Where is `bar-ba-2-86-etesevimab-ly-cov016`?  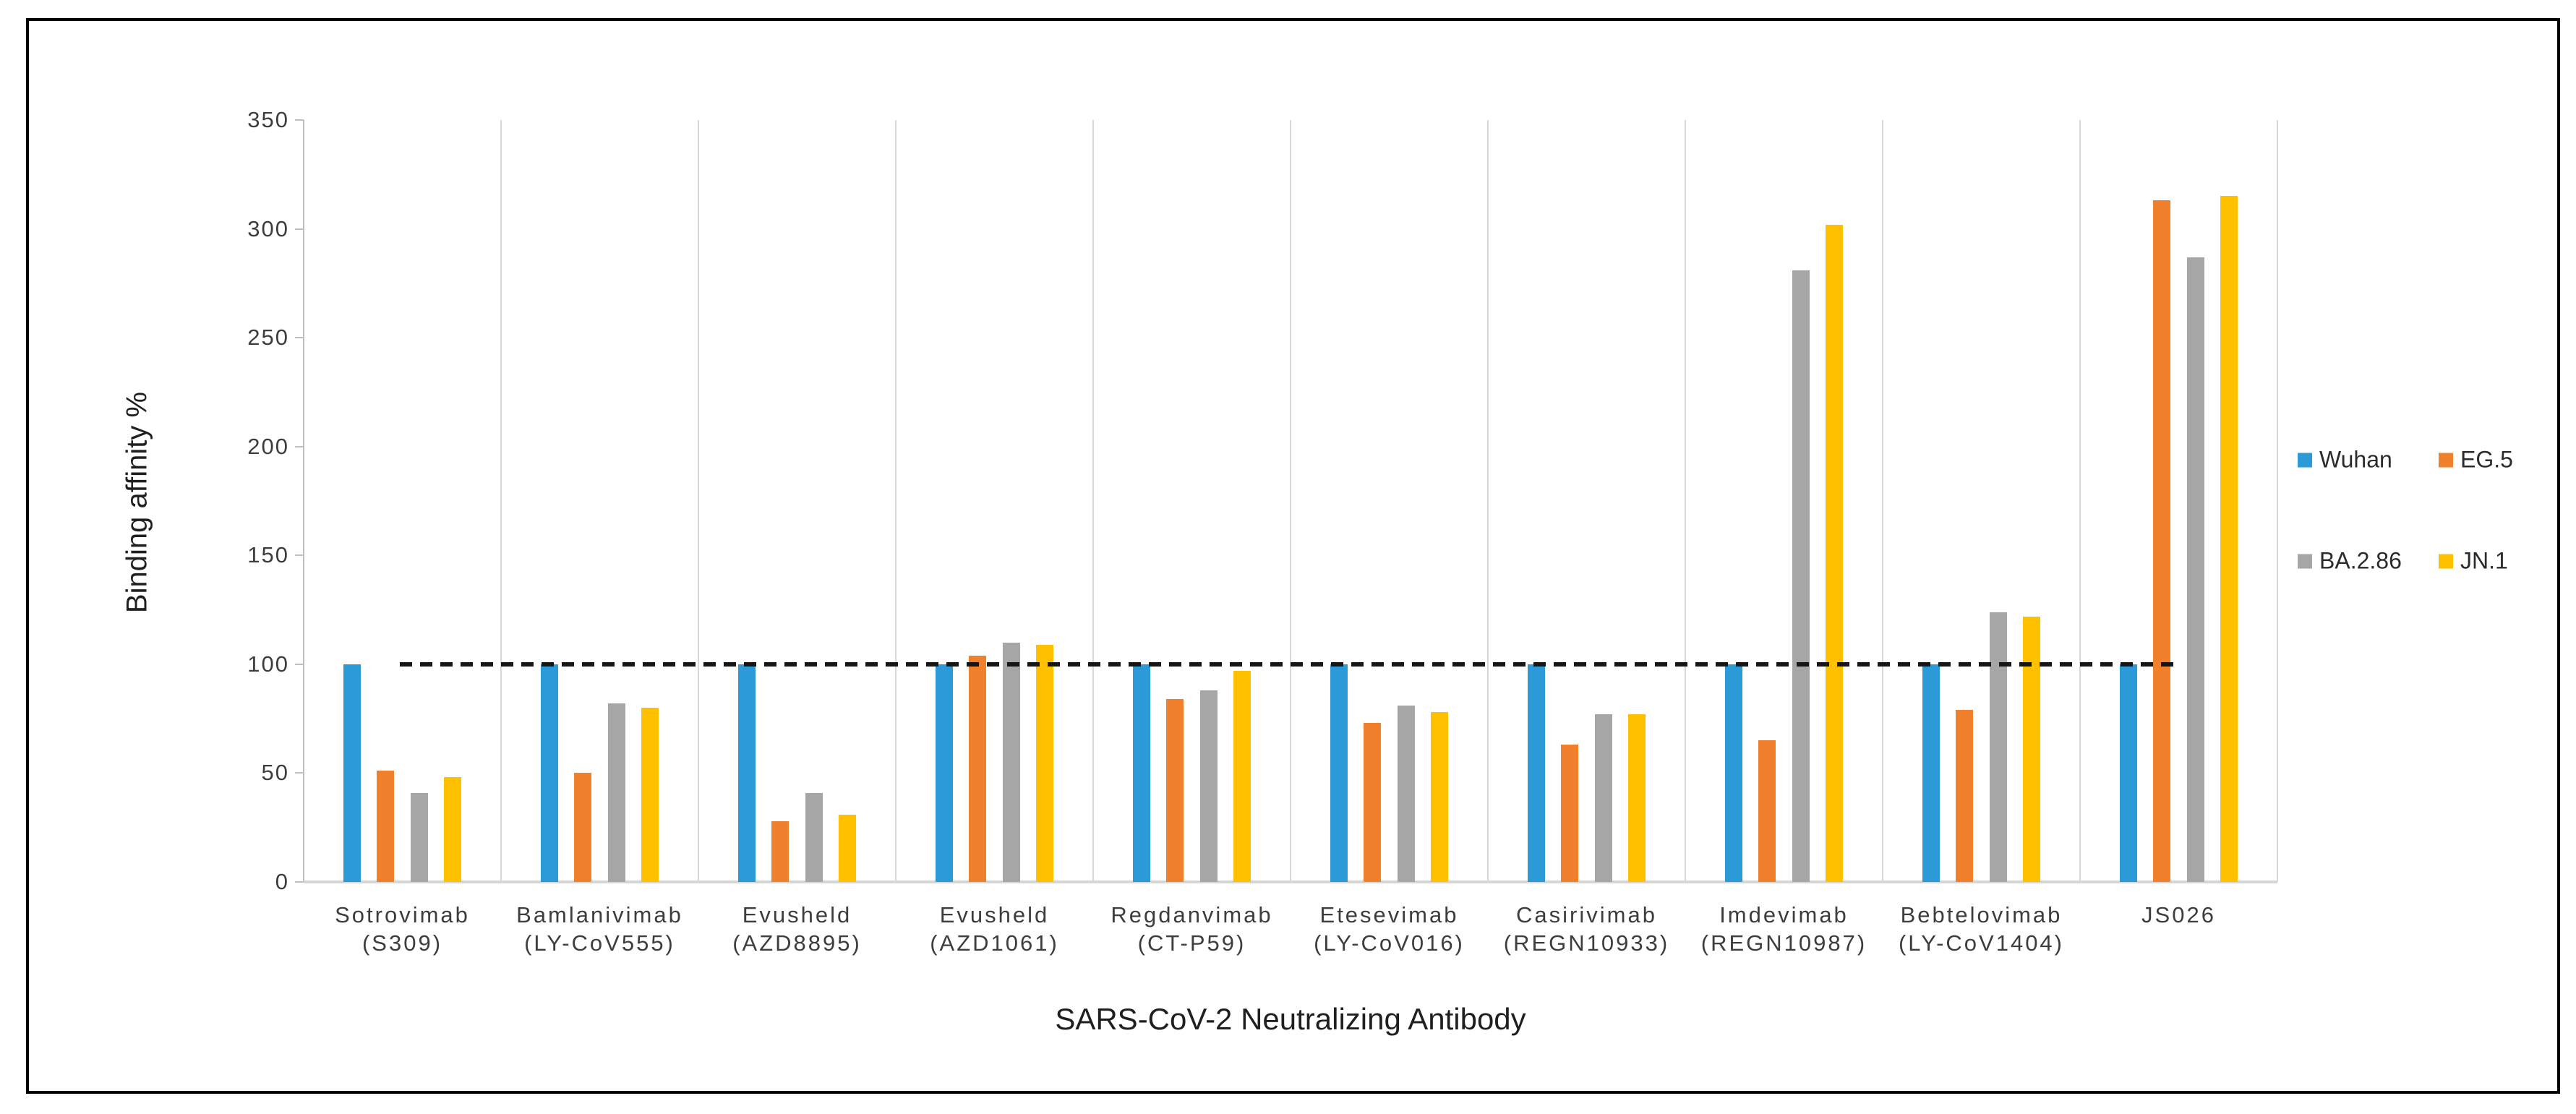 bar-ba-2-86-etesevimab-ly-cov016 is located at coordinates (1406, 794).